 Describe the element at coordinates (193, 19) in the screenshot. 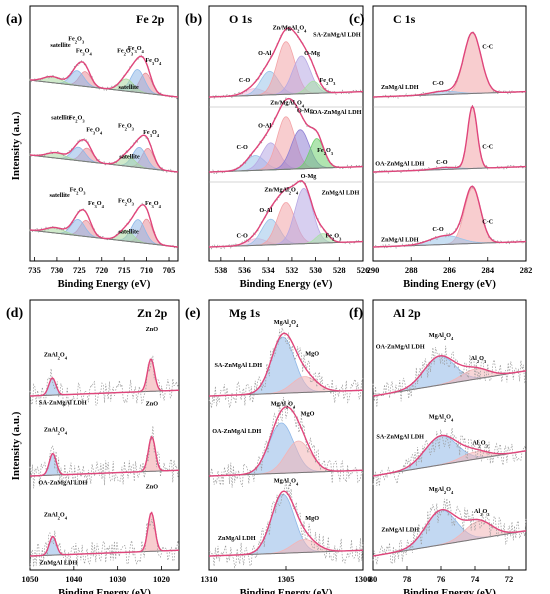

I see `panel-label: (b)` at that location.